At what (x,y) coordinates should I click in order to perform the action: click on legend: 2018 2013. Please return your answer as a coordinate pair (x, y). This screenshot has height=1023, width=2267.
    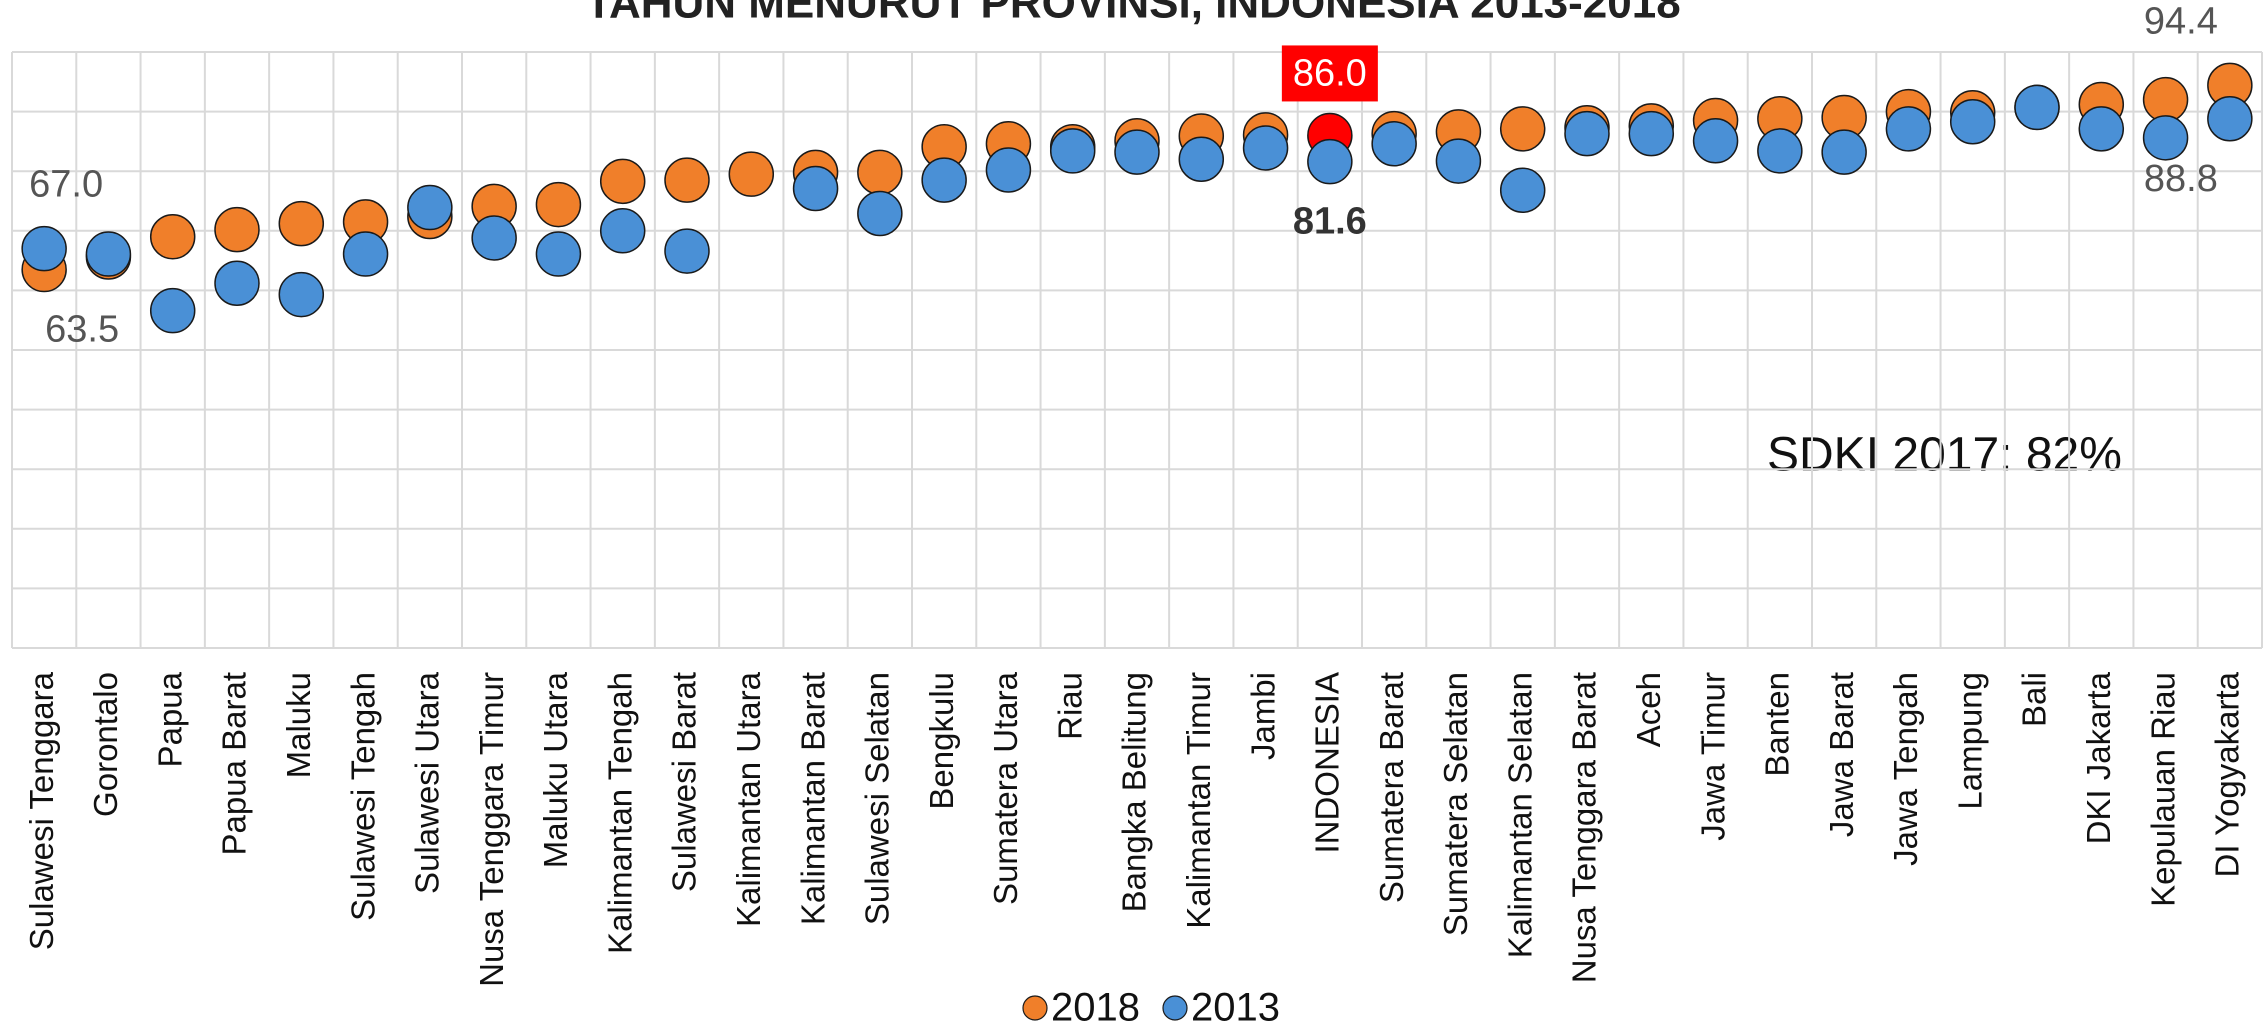
    Looking at the image, I should click on (1151, 1004).